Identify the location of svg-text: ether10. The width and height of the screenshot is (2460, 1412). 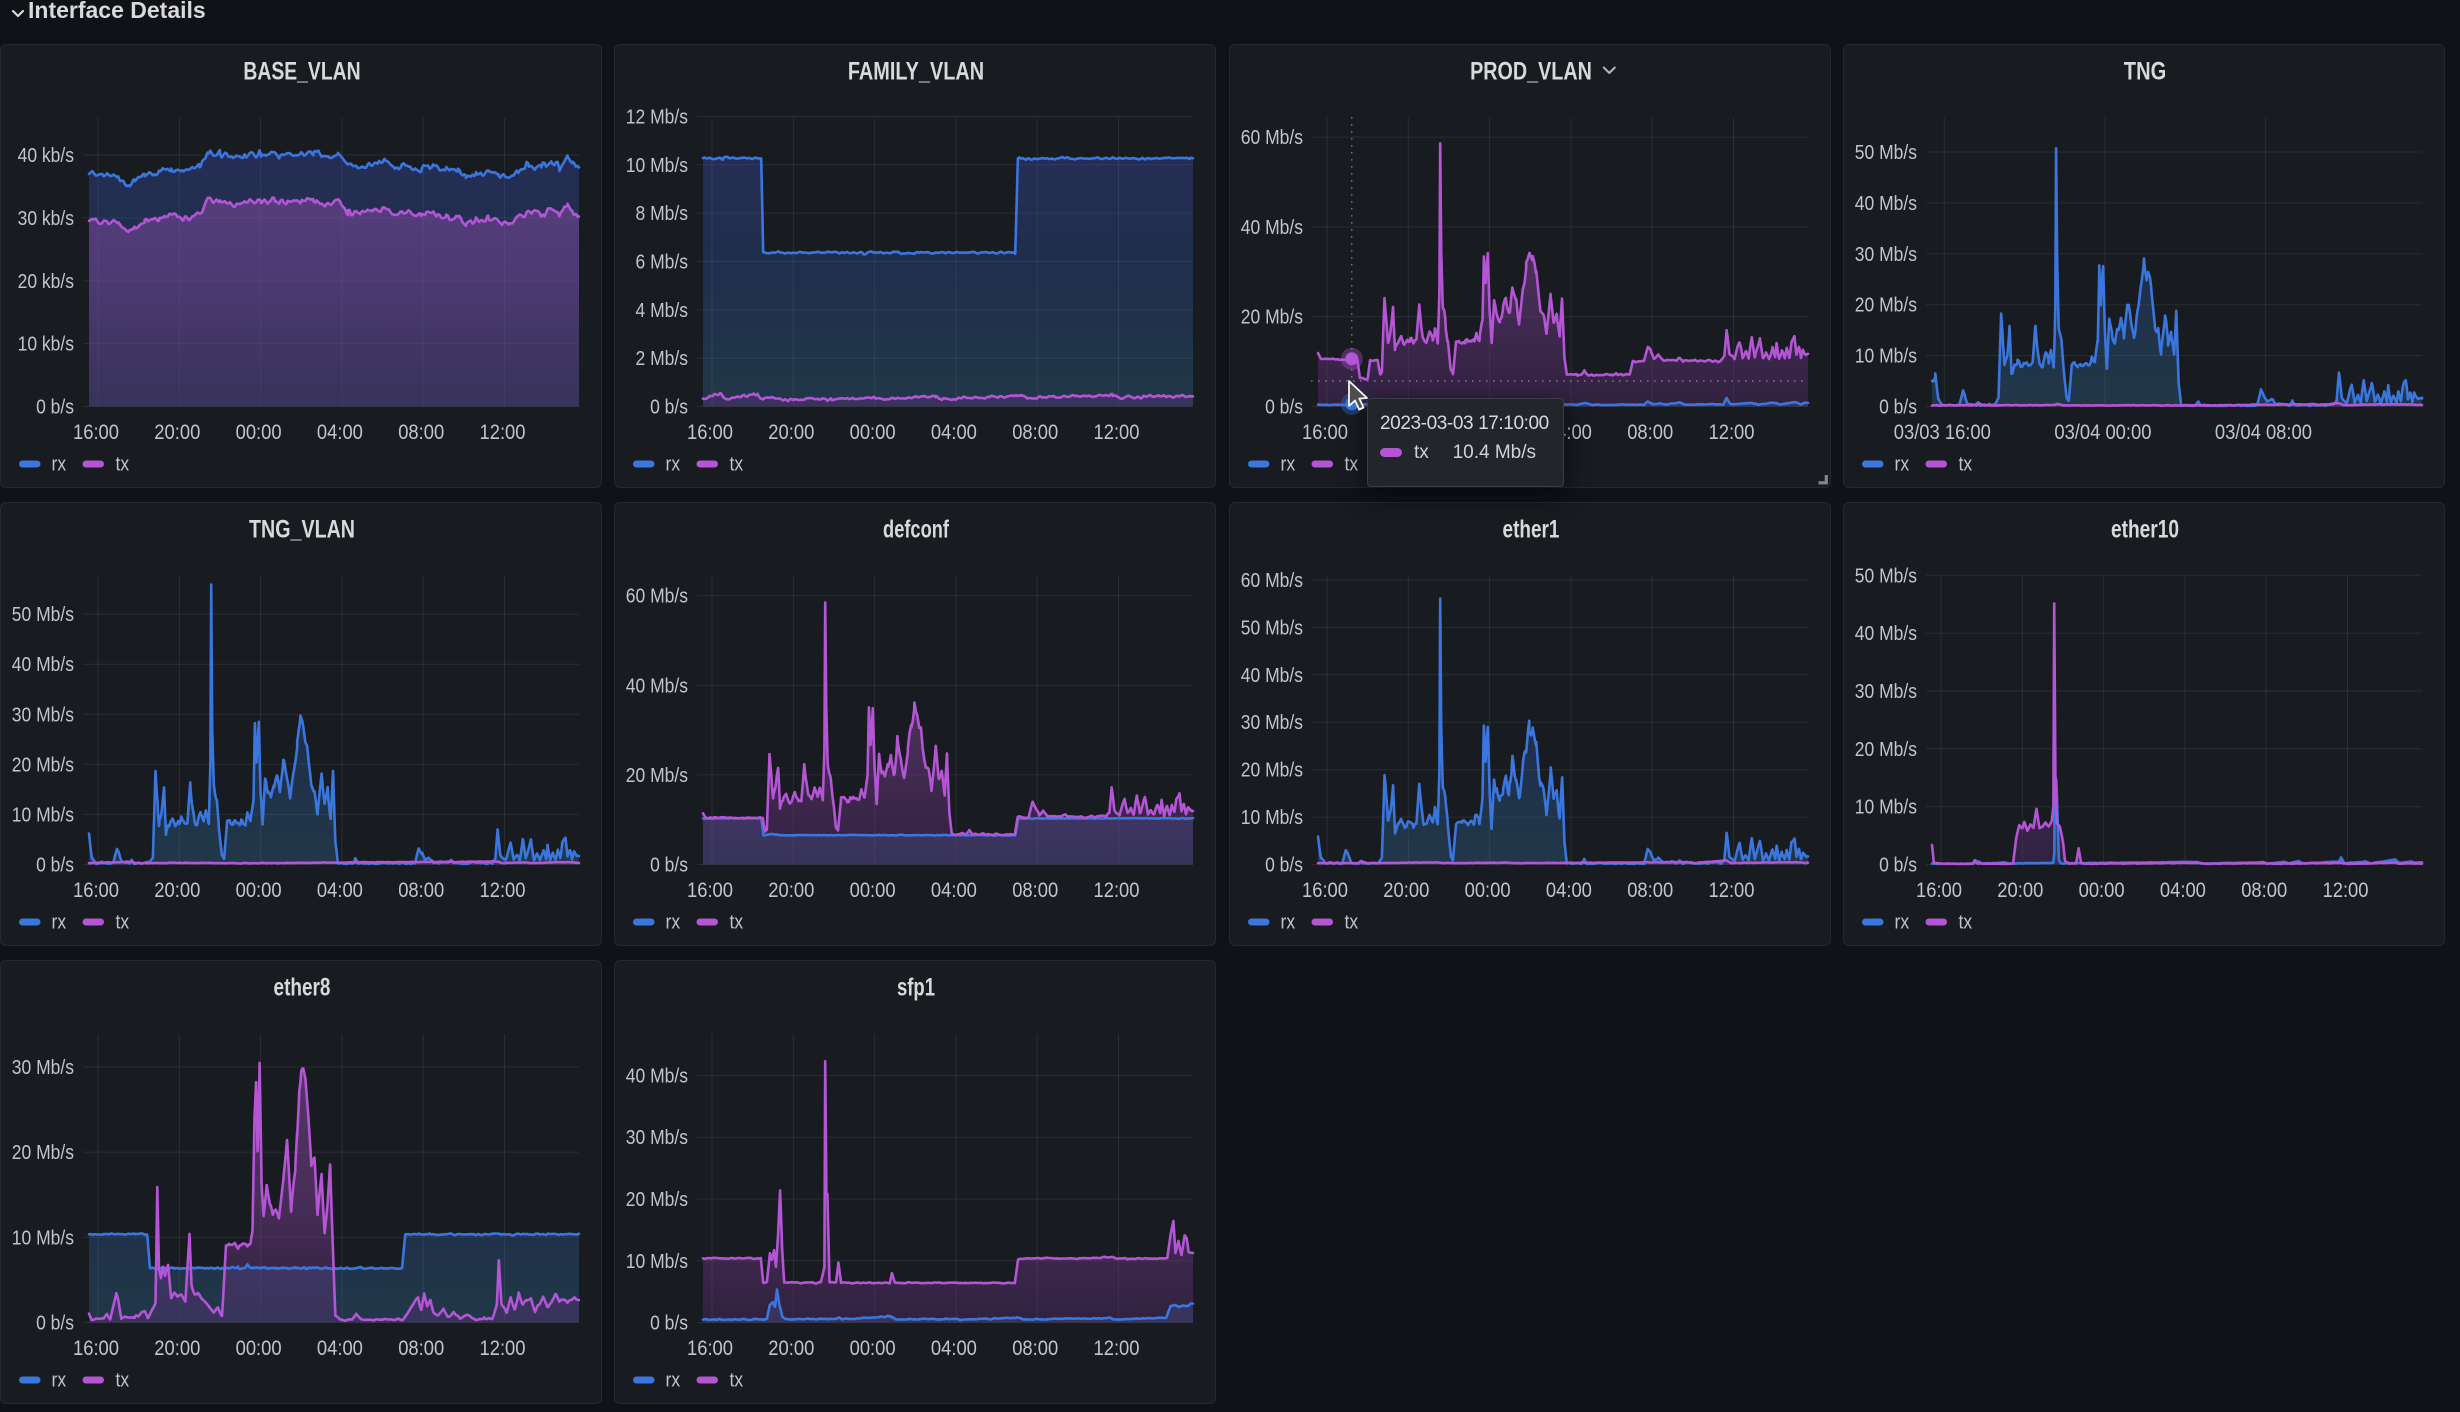
(2145, 530).